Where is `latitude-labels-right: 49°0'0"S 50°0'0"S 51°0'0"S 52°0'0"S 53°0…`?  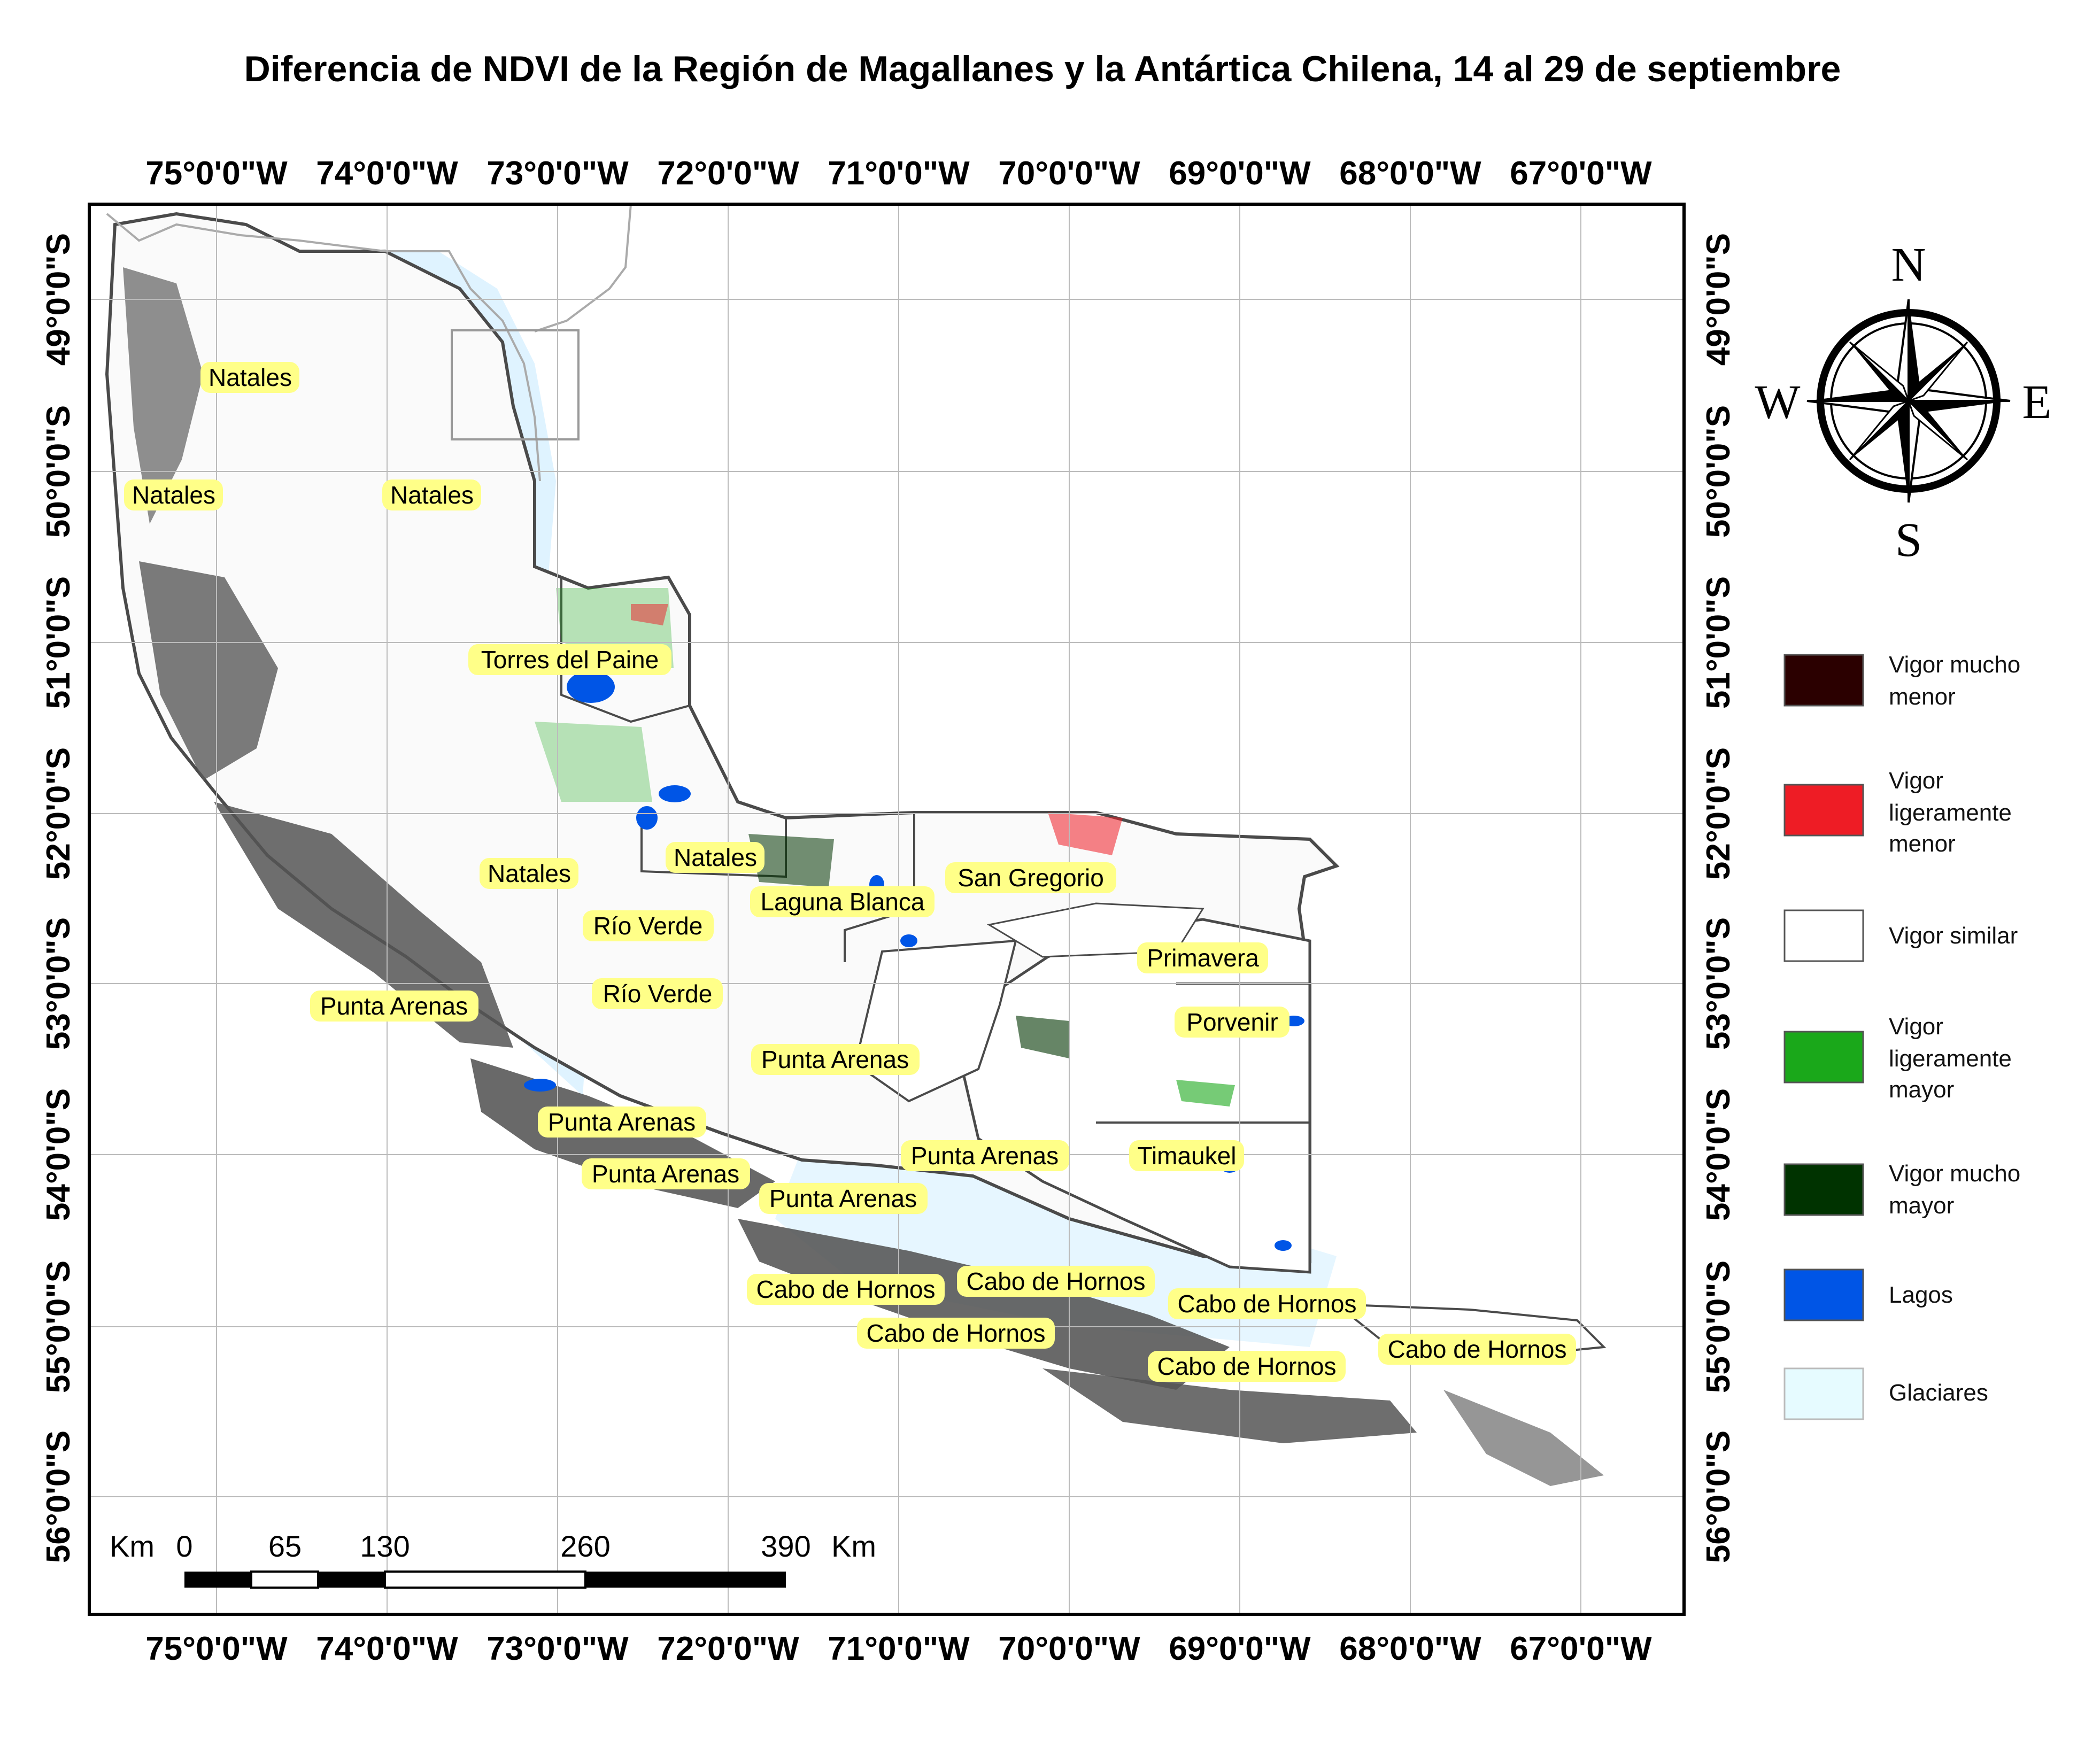 latitude-labels-right: 49°0'0"S 50°0'0"S 51°0'0"S 52°0'0"S 53°0… is located at coordinates (1718, 898).